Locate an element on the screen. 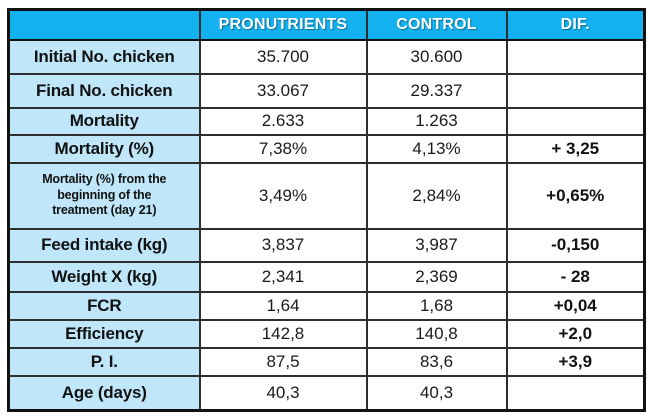 The image size is (648, 420). cell-control: 2,84% is located at coordinates (436, 195).